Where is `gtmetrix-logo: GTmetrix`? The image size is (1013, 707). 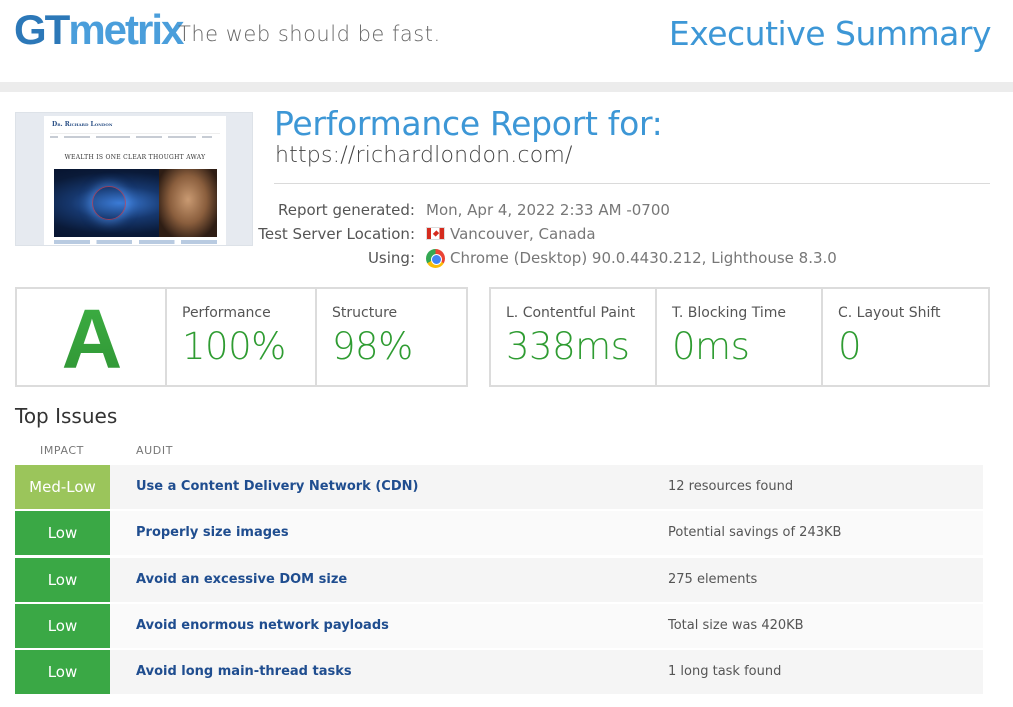
gtmetrix-logo: GTmetrix is located at coordinates (99, 29).